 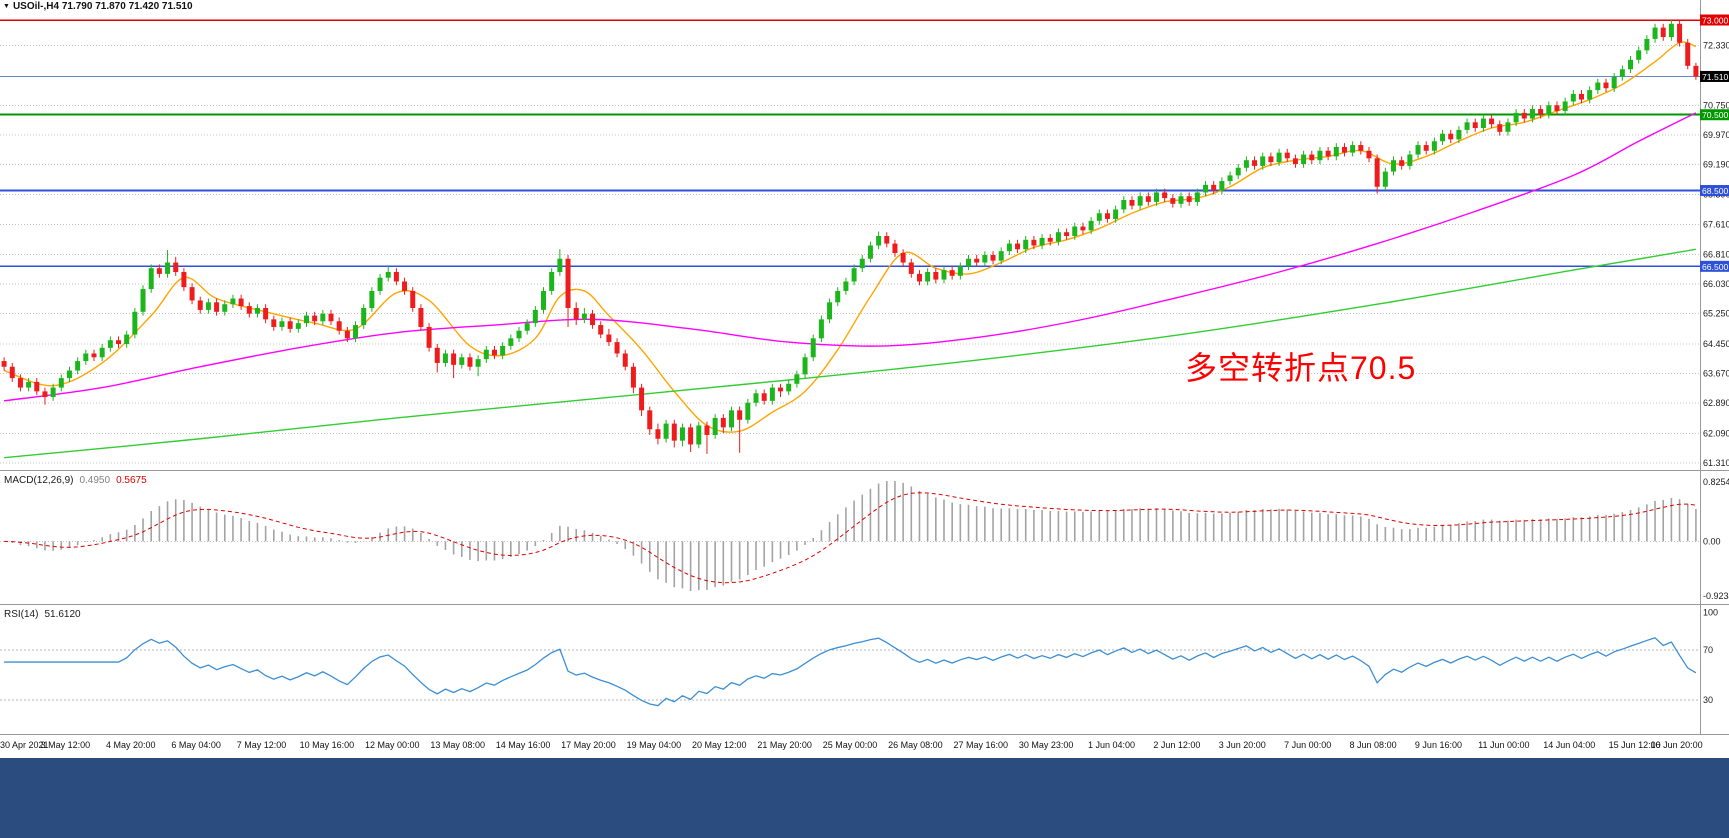 I want to click on time-axis-label: 30 May 23:00, so click(x=1046, y=745).